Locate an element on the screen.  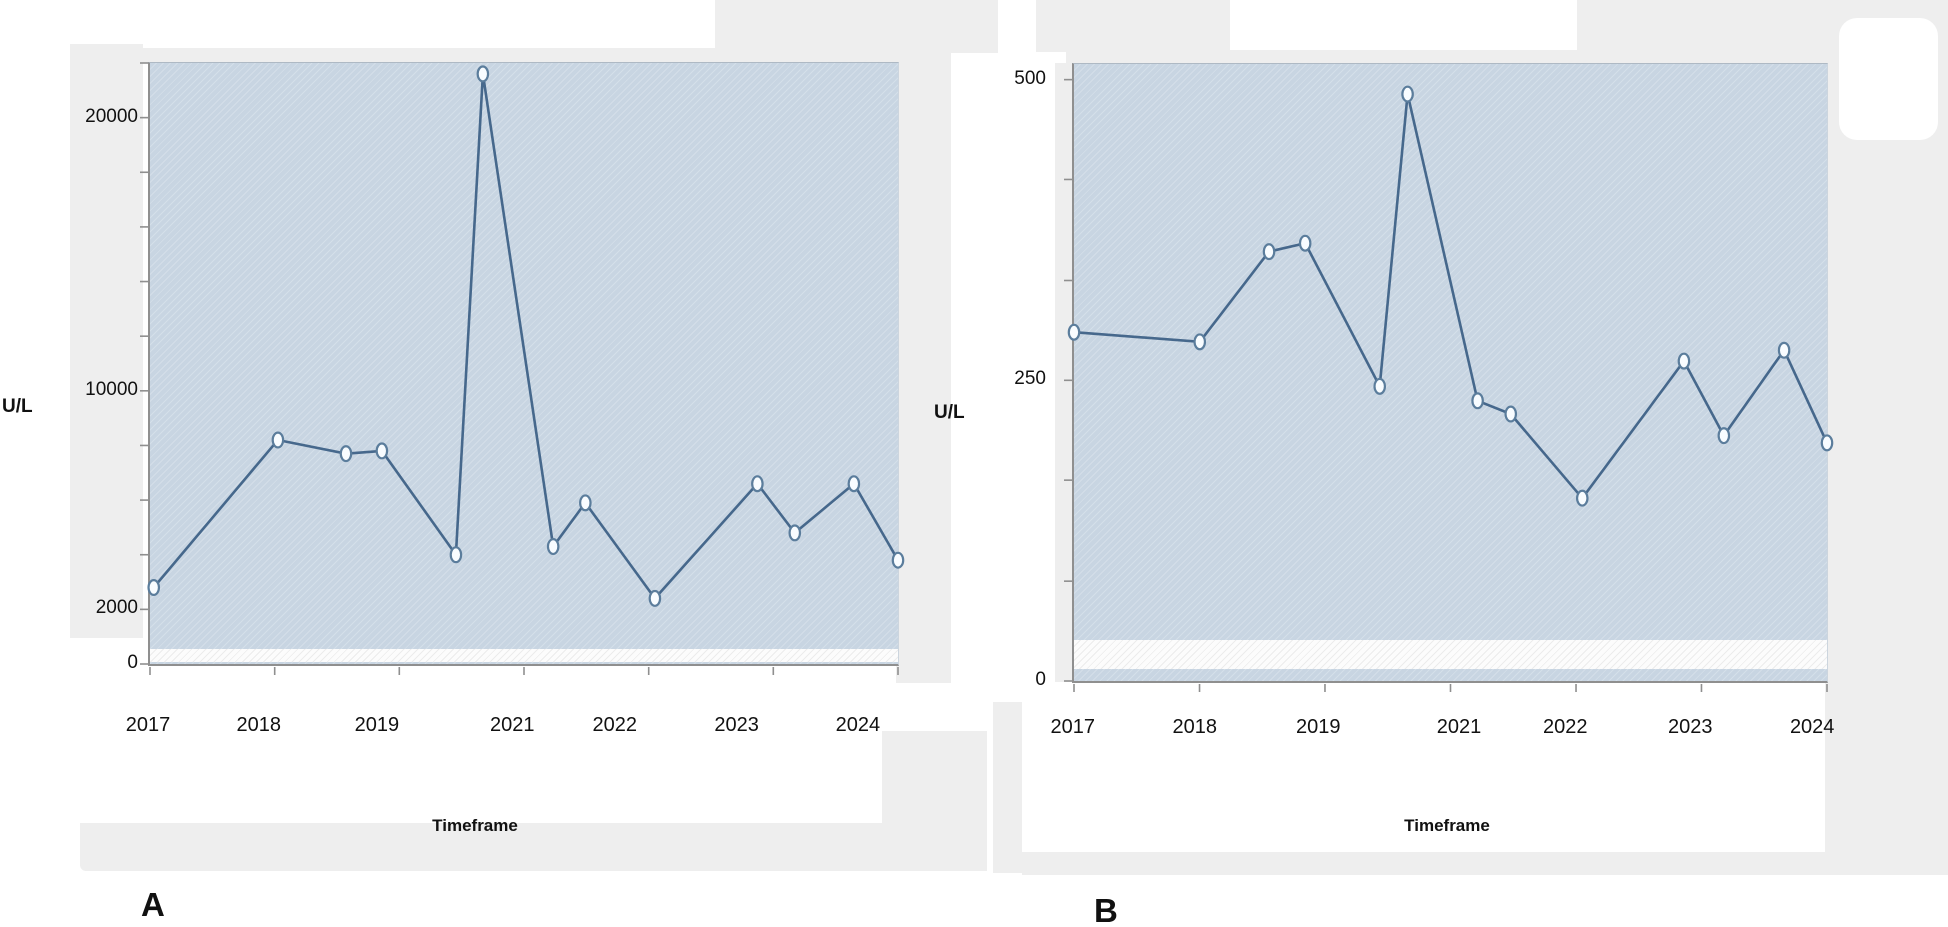
panel-a-letter: A is located at coordinates (153, 904).